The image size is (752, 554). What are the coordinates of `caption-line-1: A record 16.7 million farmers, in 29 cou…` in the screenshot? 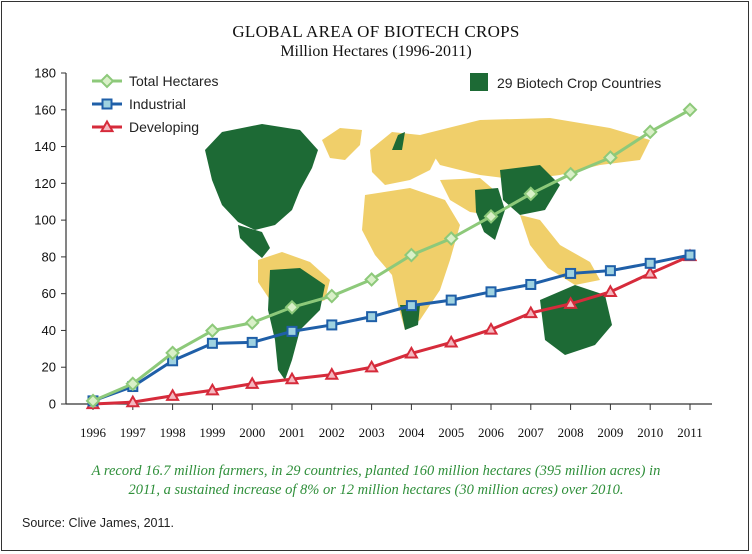 It's located at (376, 471).